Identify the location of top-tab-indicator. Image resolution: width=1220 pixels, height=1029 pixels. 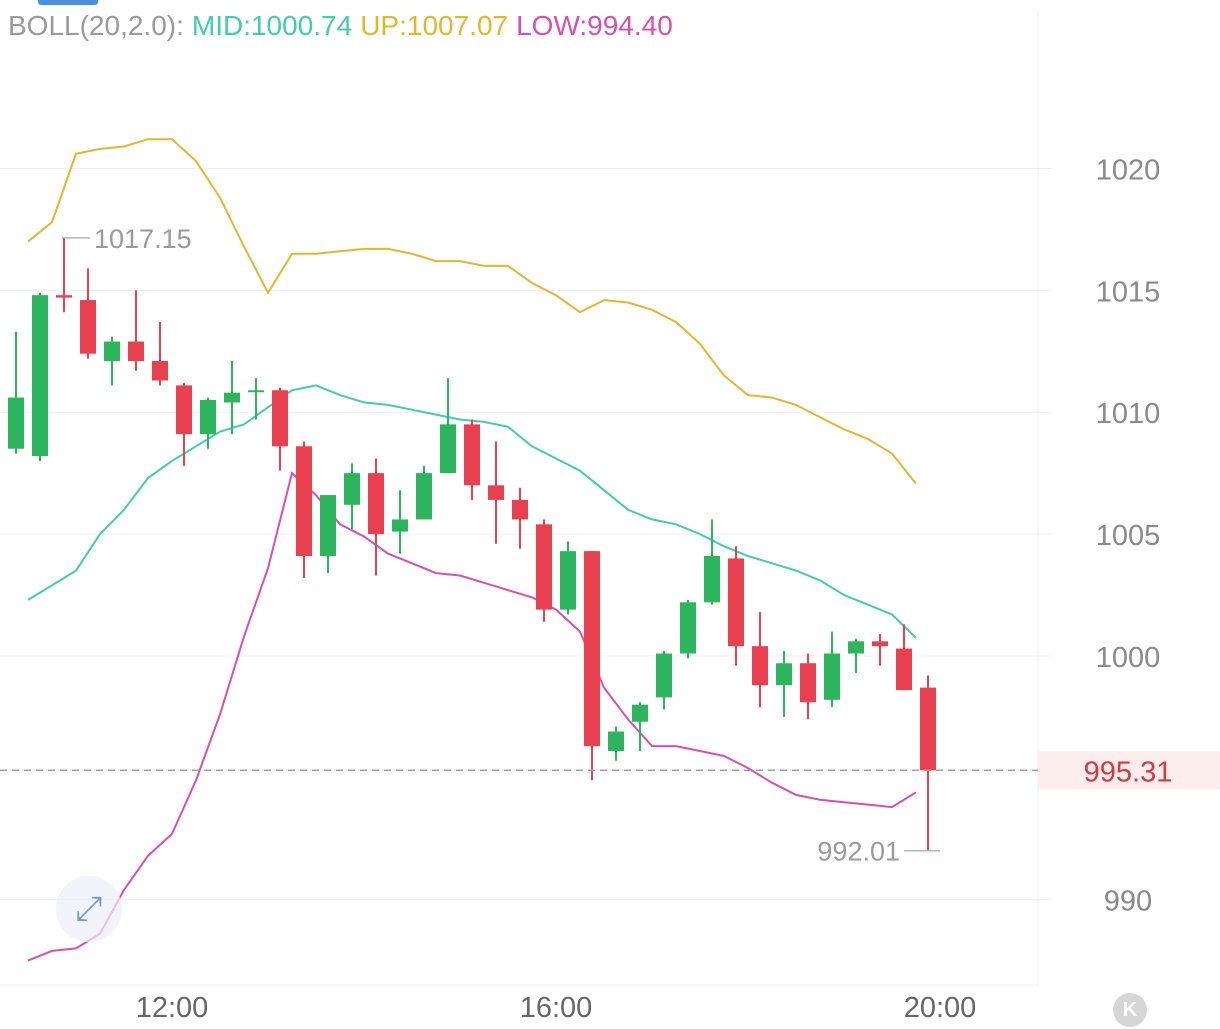
(68, 2).